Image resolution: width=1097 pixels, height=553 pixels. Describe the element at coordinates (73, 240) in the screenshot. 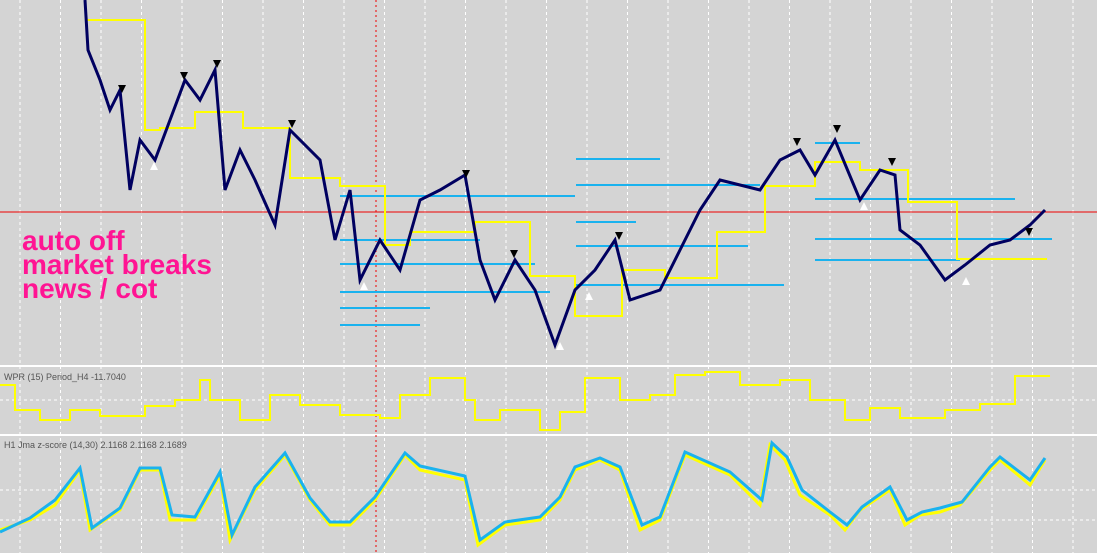

I see `note-line: auto off` at that location.